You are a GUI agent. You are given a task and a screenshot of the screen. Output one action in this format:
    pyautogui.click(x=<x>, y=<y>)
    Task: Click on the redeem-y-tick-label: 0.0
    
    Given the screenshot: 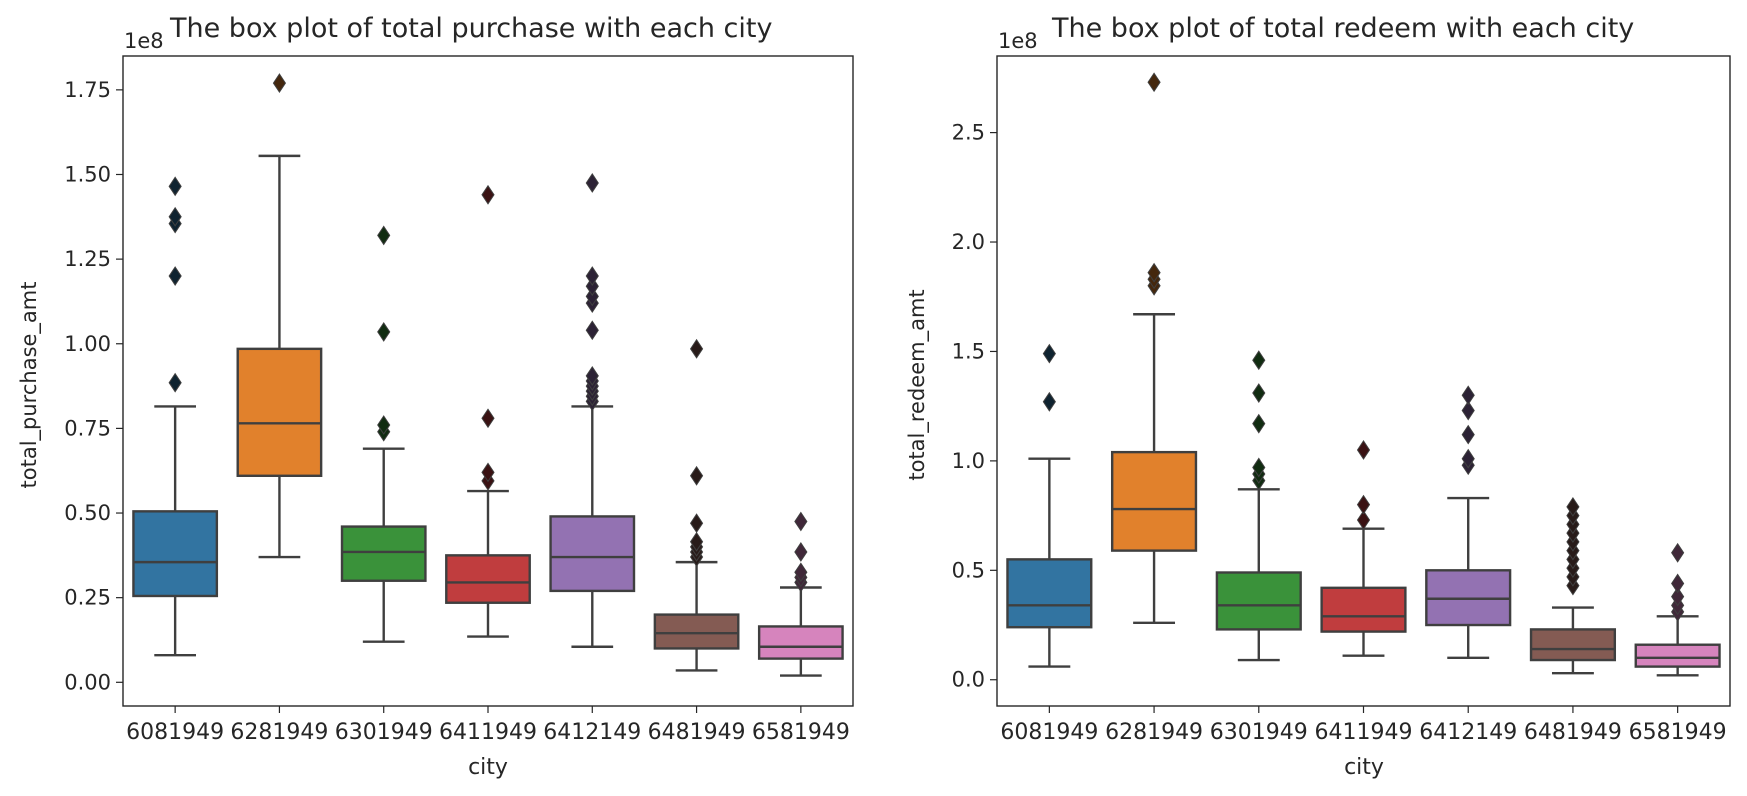 What is the action you would take?
    pyautogui.click(x=968, y=680)
    